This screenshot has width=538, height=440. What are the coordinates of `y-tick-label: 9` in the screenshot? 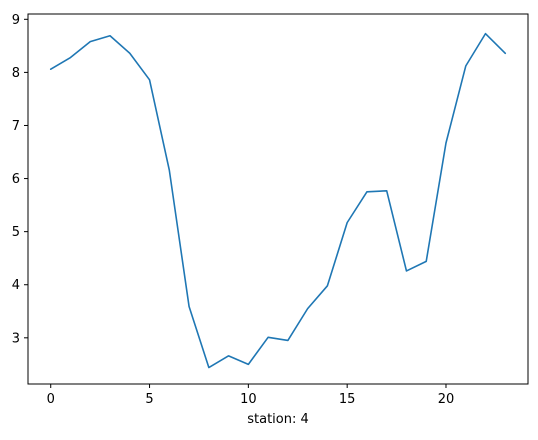 It's located at (16, 20).